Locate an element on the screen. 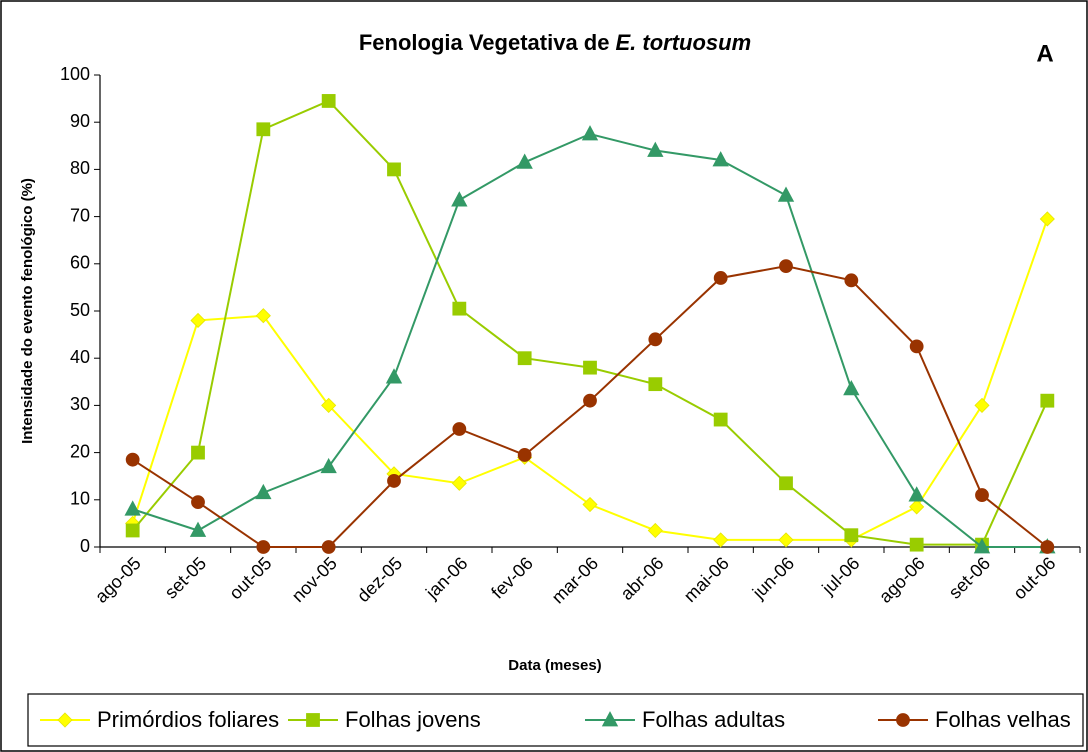 Image resolution: width=1088 pixels, height=752 pixels. legend-label: Folhas velhas is located at coordinates (1003, 719).